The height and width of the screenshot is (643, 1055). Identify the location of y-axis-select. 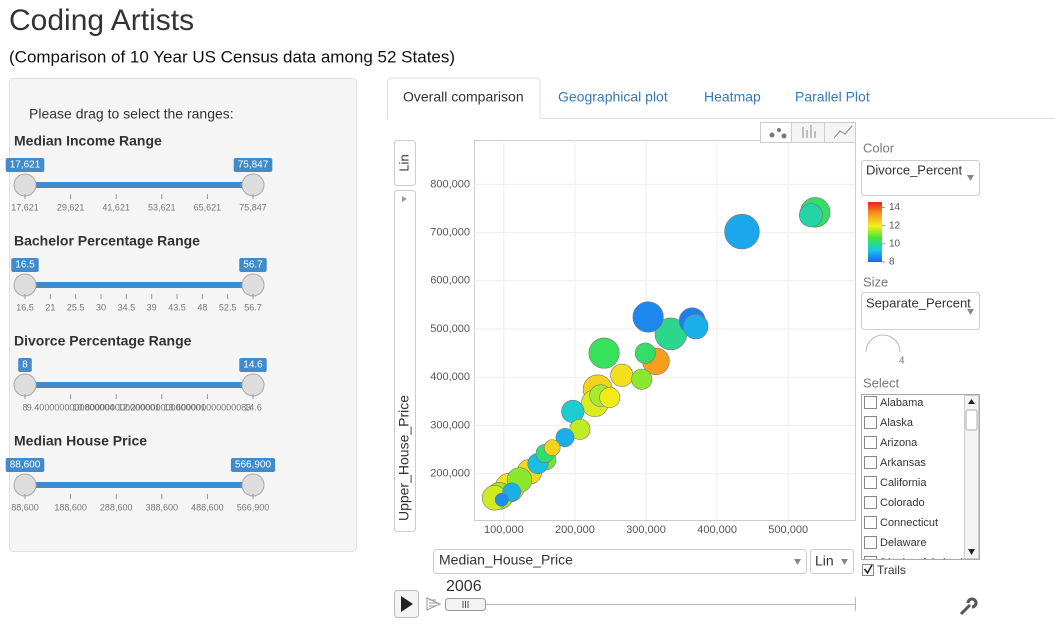
(405, 361).